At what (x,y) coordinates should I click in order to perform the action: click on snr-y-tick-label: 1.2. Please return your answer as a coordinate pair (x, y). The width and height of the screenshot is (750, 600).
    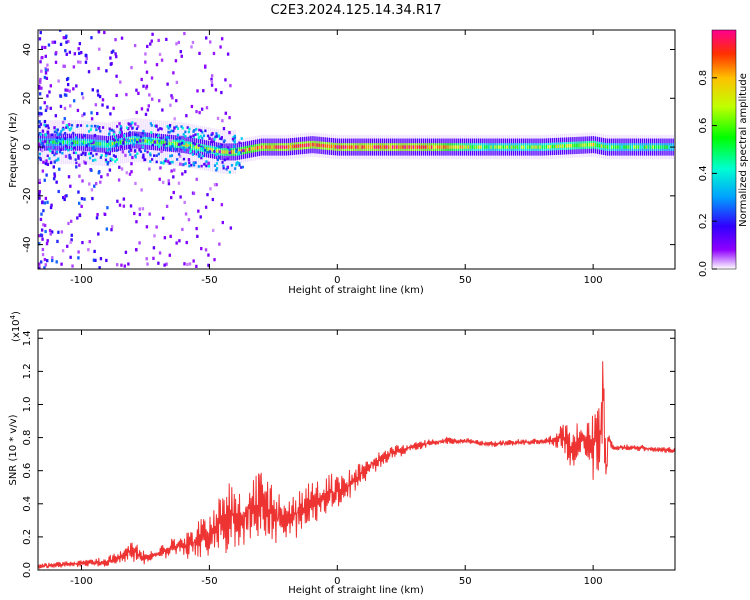
    Looking at the image, I should click on (27, 371).